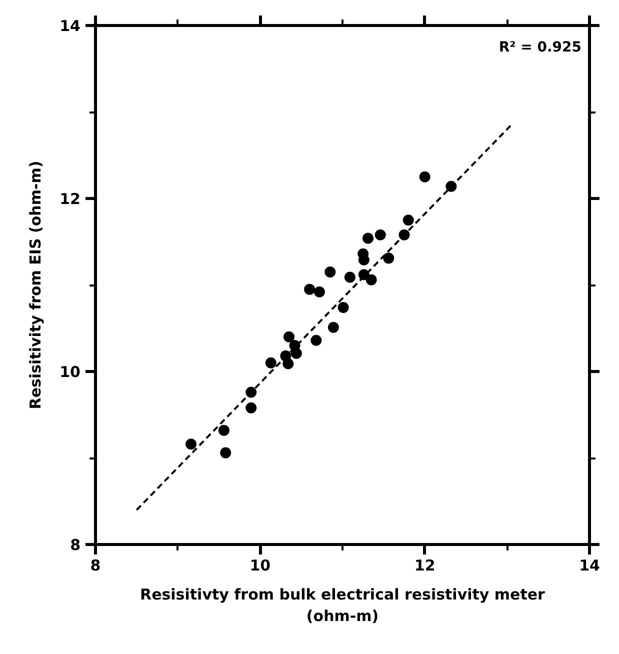  Describe the element at coordinates (70, 26) in the screenshot. I see `y-tick-label: 14` at that location.